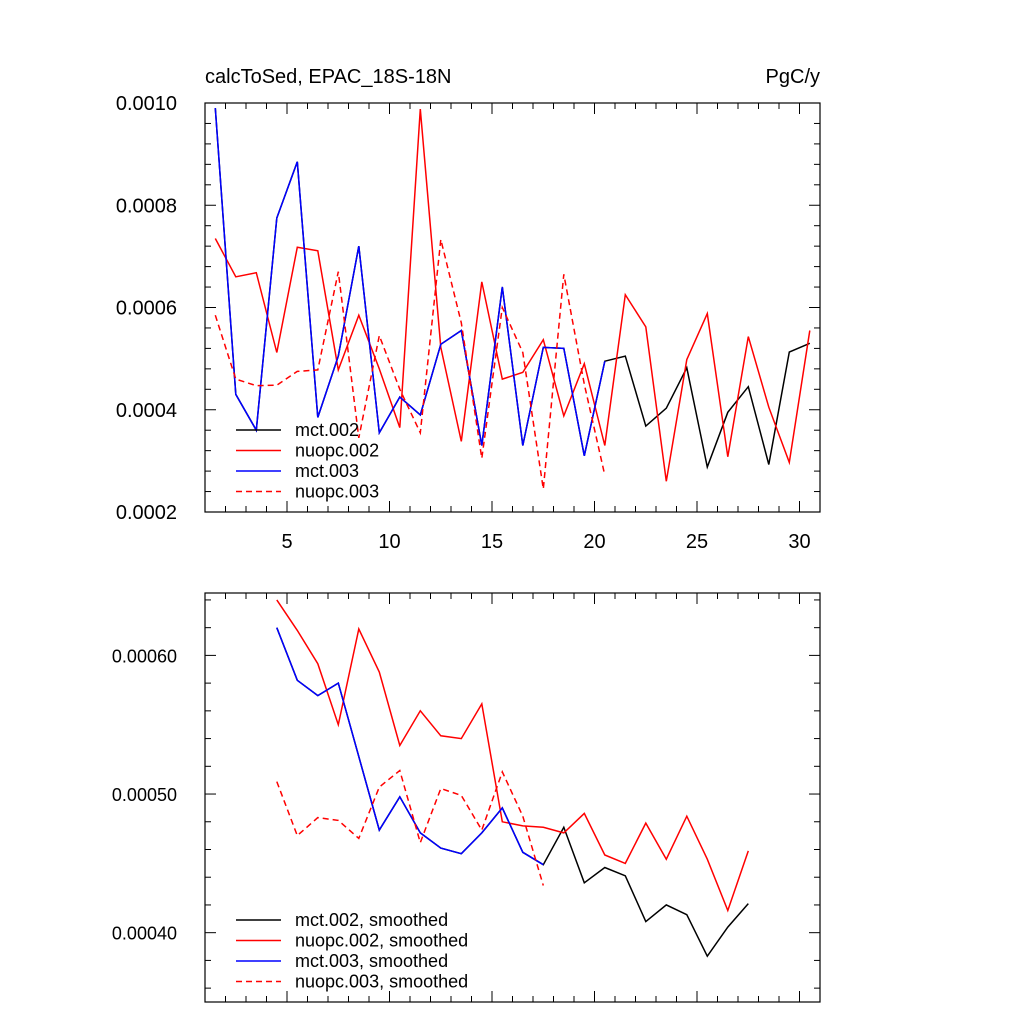 The width and height of the screenshot is (1024, 1029). Describe the element at coordinates (146, 411) in the screenshot. I see `y-tick-label: 0.0004` at that location.